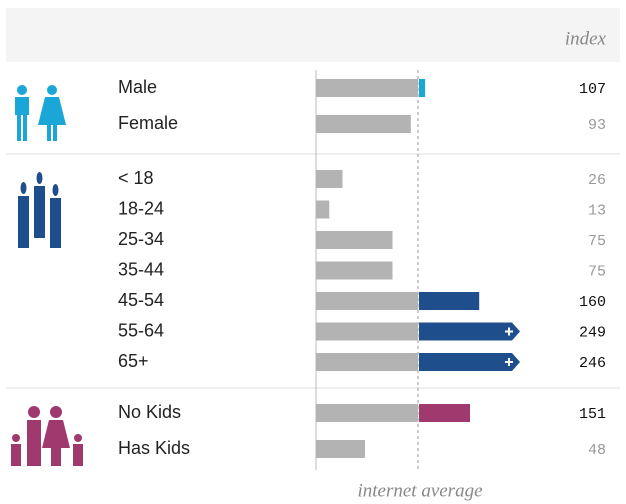 The width and height of the screenshot is (626, 504). I want to click on row-value: 246, so click(592, 363).